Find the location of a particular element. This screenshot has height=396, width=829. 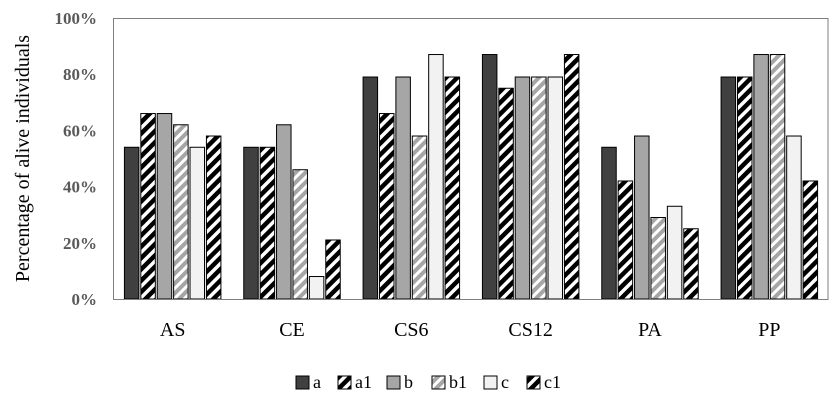

legend-label: a1 is located at coordinates (363, 382).